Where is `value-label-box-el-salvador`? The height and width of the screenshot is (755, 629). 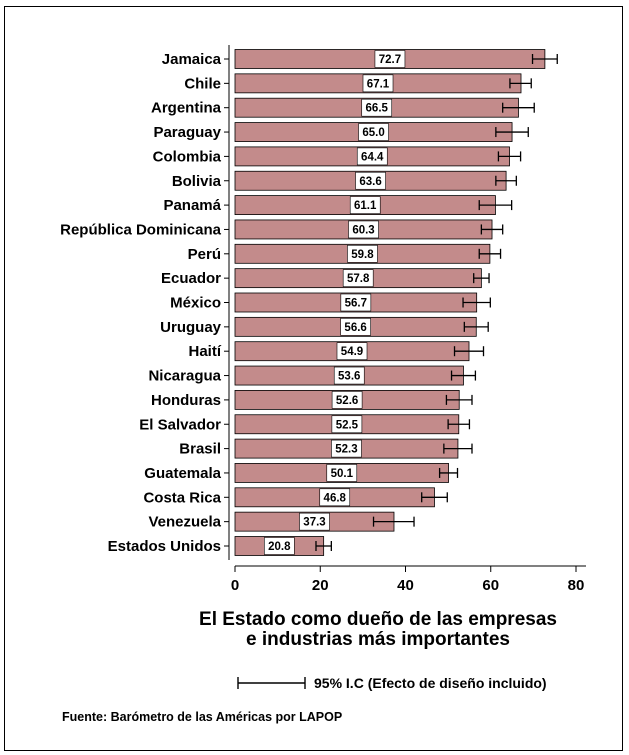 value-label-box-el-salvador is located at coordinates (347, 424).